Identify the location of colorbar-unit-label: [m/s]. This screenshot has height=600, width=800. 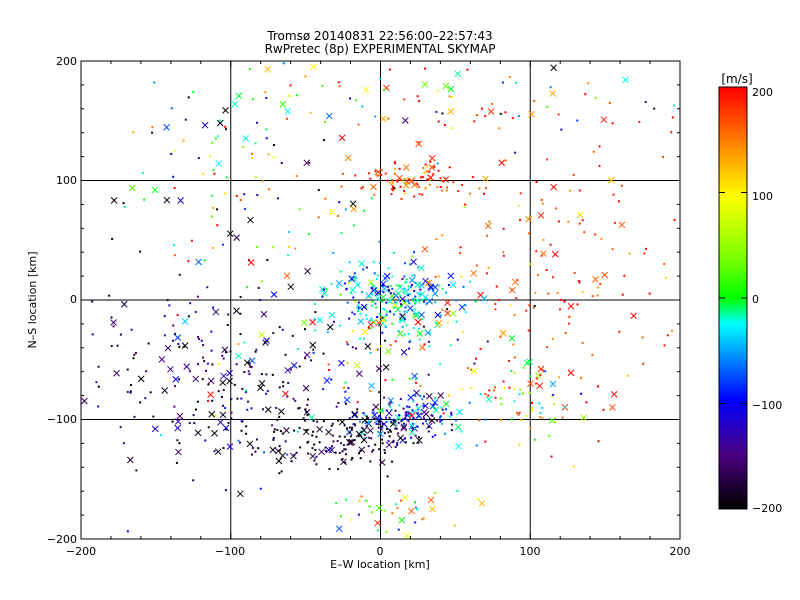
(736, 79).